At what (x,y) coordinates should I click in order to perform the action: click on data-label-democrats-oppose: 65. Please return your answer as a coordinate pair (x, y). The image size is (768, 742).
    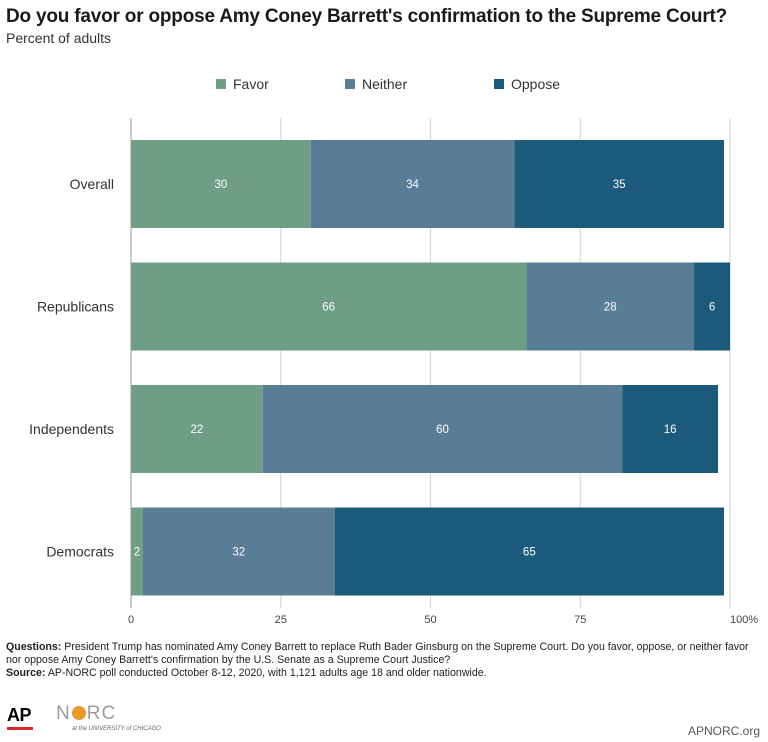
    Looking at the image, I should click on (529, 553).